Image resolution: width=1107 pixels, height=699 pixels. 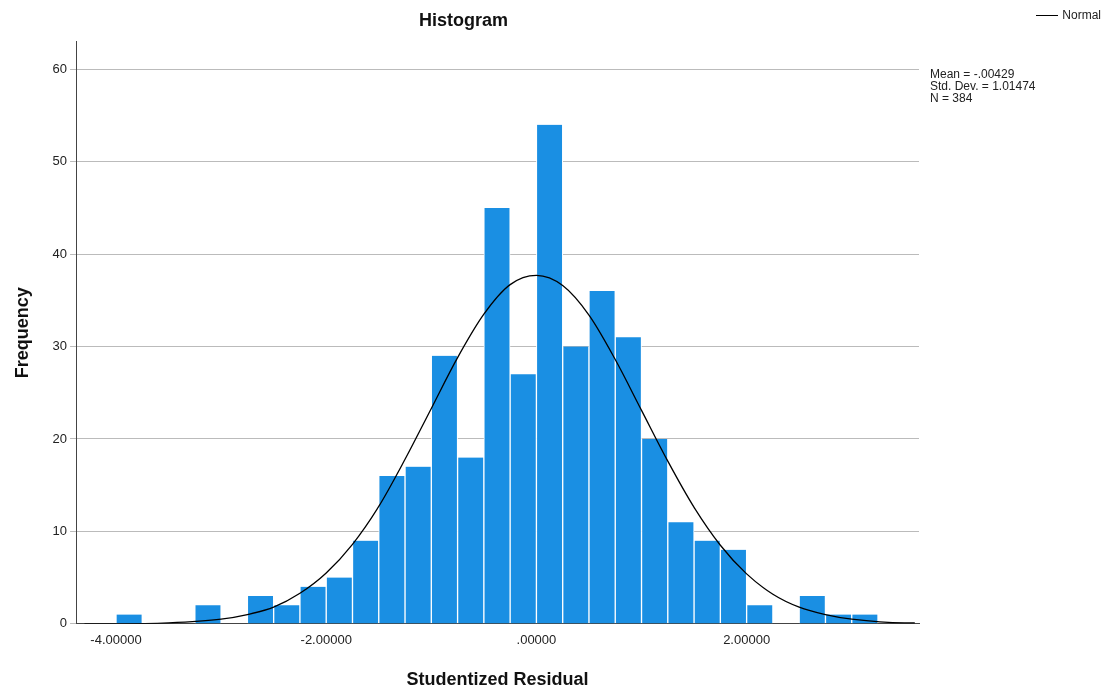 What do you see at coordinates (983, 86) in the screenshot?
I see `text: Std. Dev. = 1.01474` at bounding box center [983, 86].